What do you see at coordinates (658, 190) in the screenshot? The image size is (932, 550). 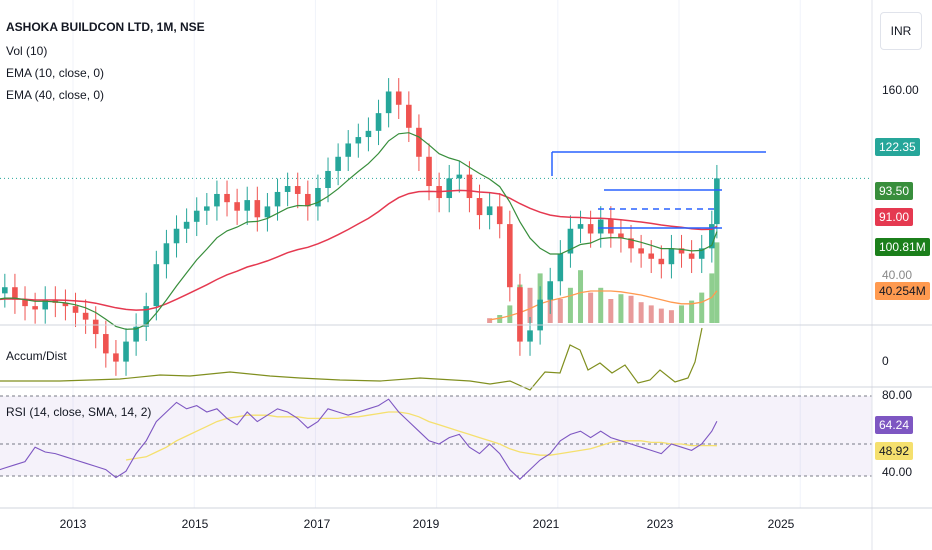 I see `trend-drawings` at bounding box center [658, 190].